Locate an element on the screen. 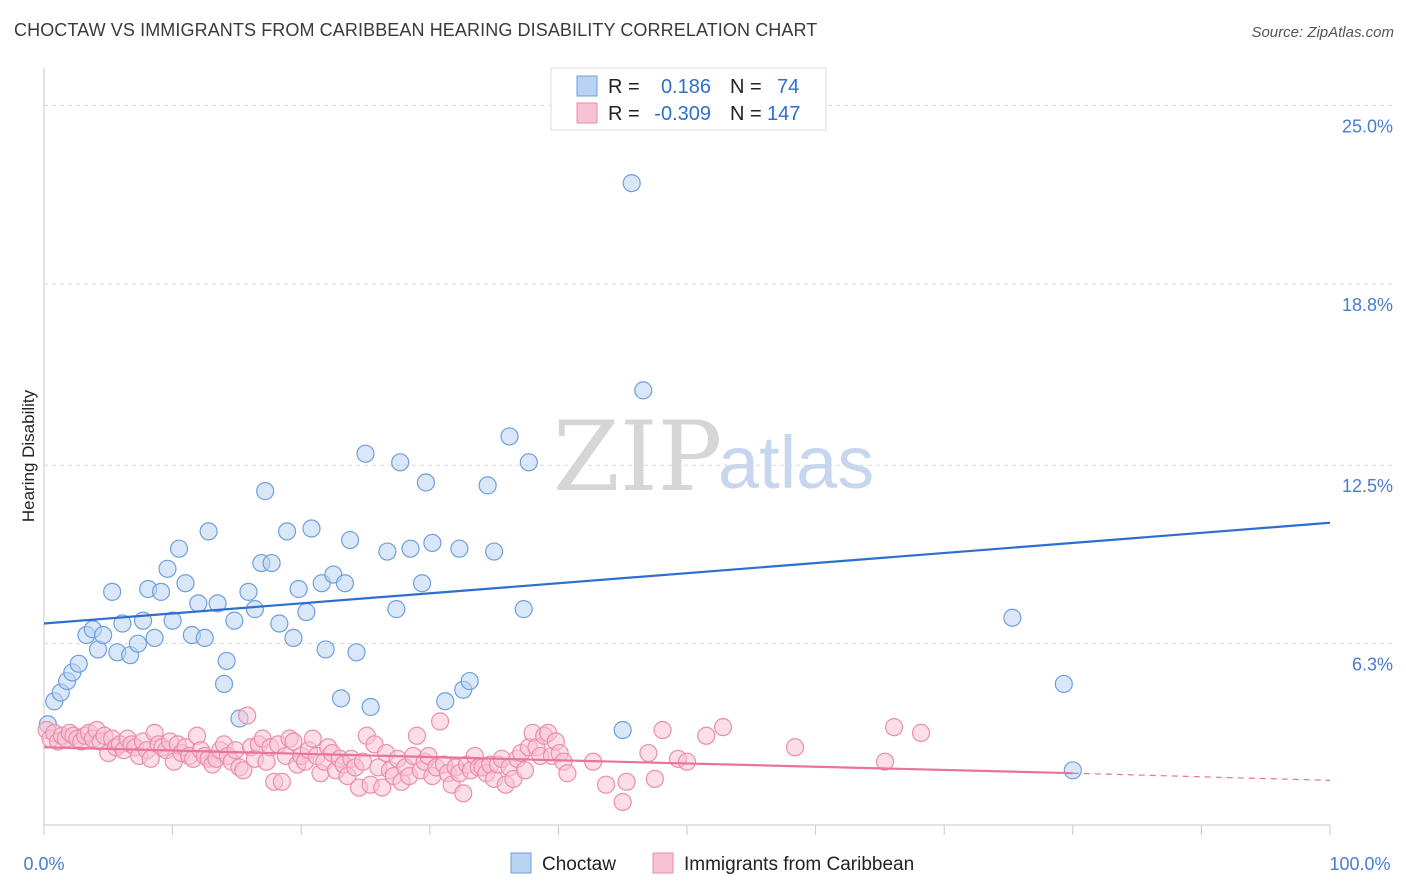  carib-trend-line is located at coordinates (558, 760).